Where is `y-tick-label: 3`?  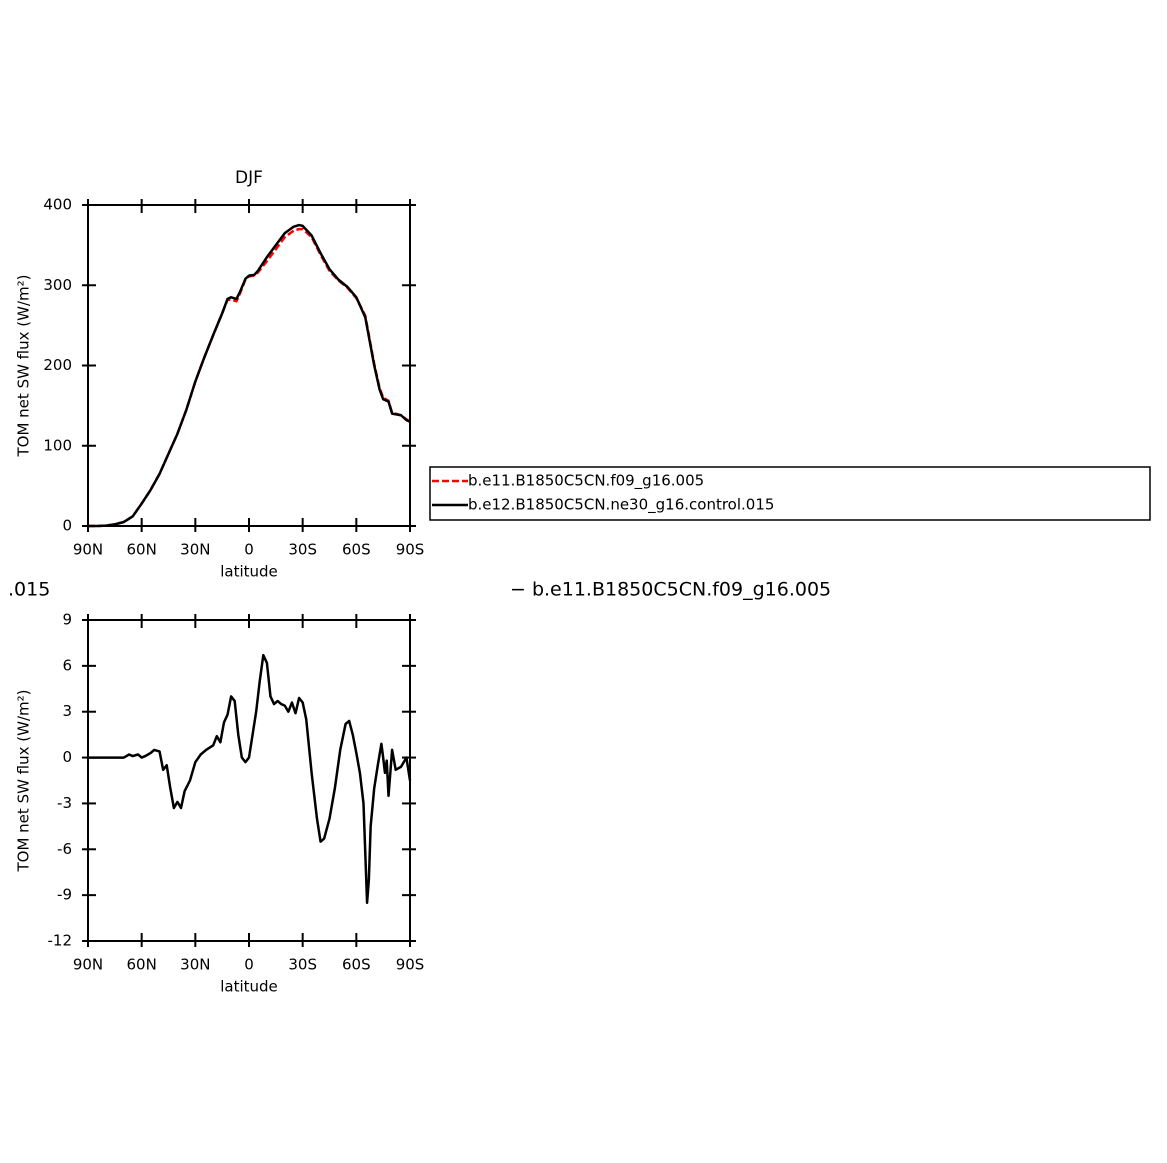 y-tick-label: 3 is located at coordinates (67, 711).